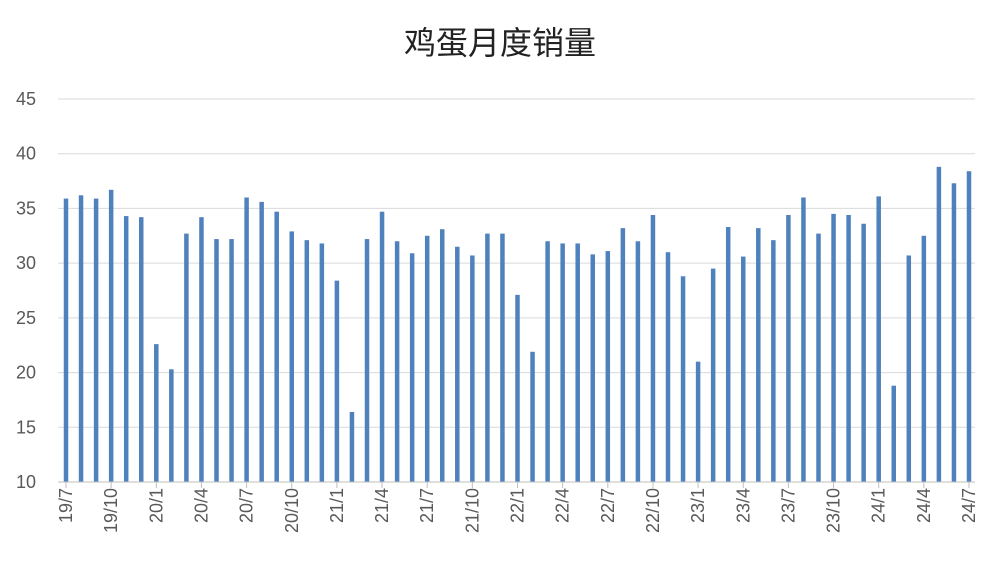  I want to click on y-tick-label: 30, so click(26, 263).